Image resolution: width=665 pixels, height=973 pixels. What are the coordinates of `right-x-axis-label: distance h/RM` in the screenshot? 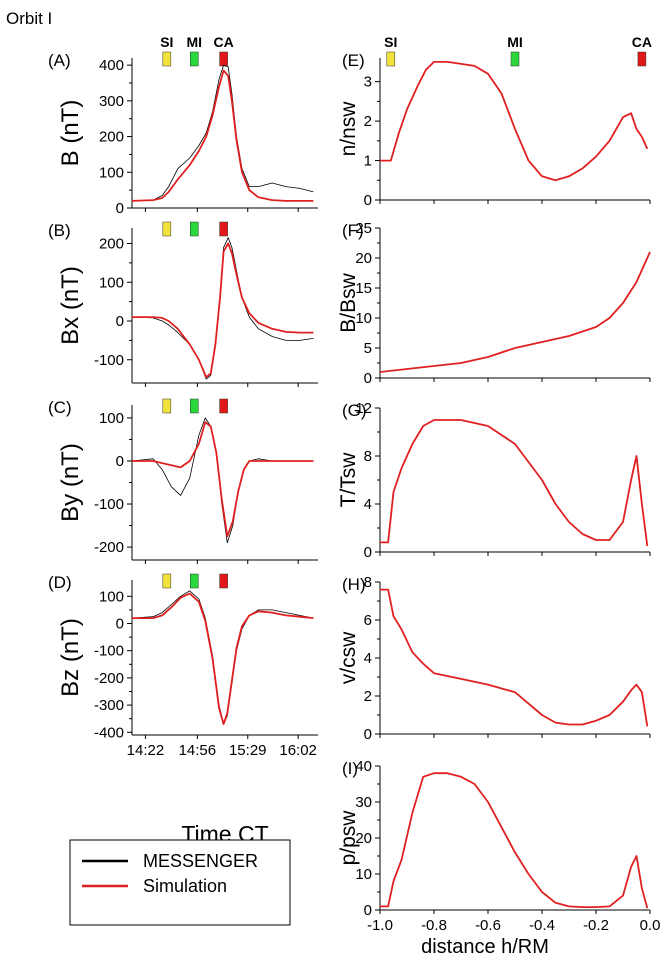 It's located at (485, 947).